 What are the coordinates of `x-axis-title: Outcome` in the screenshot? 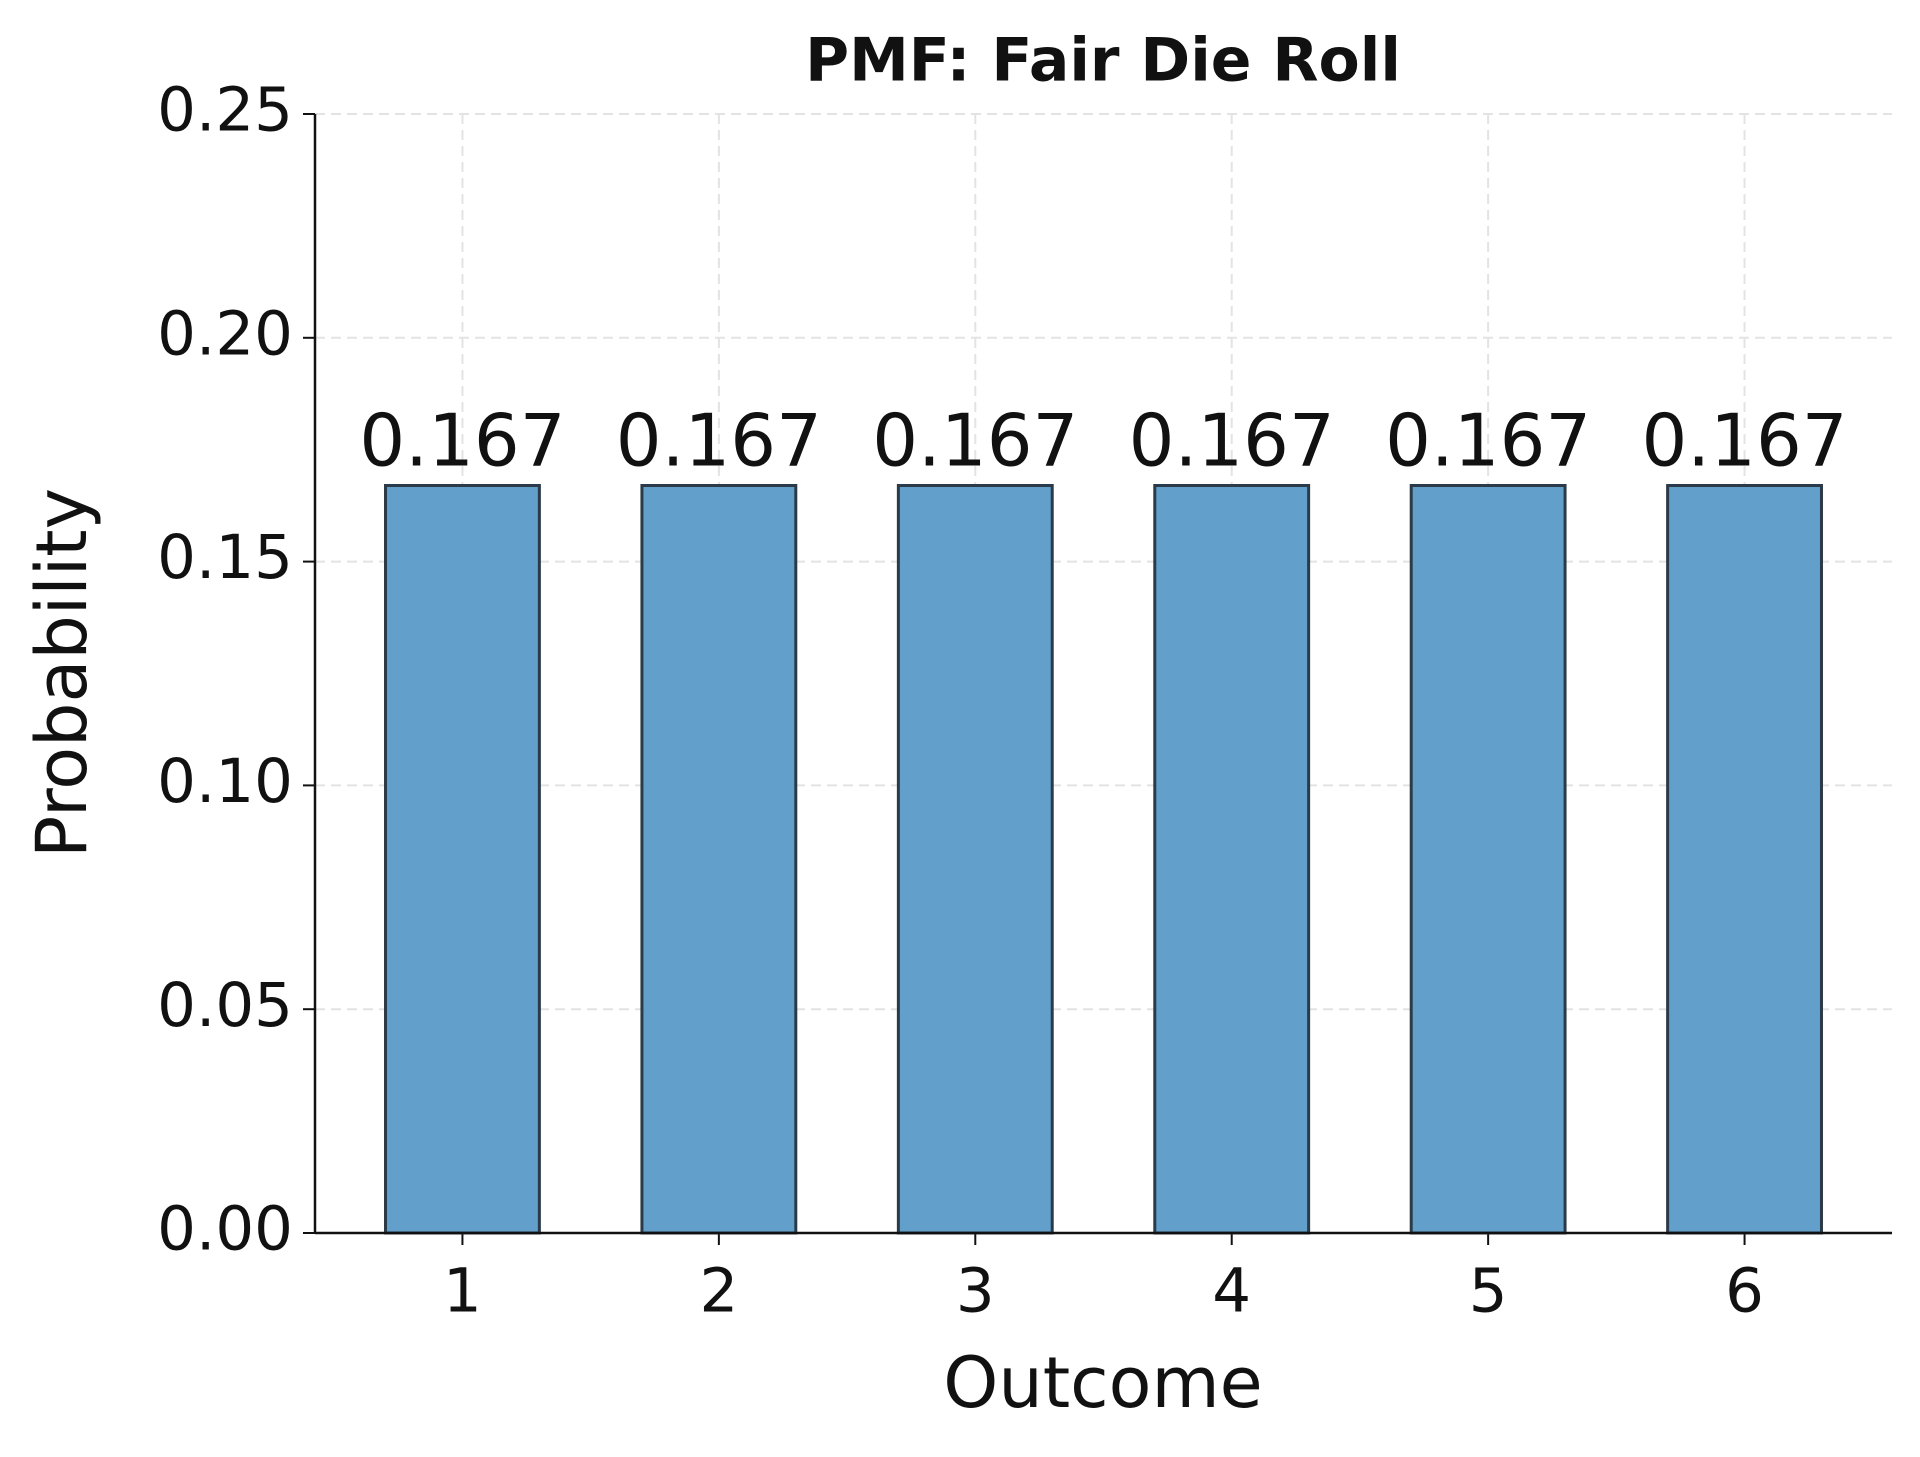 It's located at (1102, 1383).